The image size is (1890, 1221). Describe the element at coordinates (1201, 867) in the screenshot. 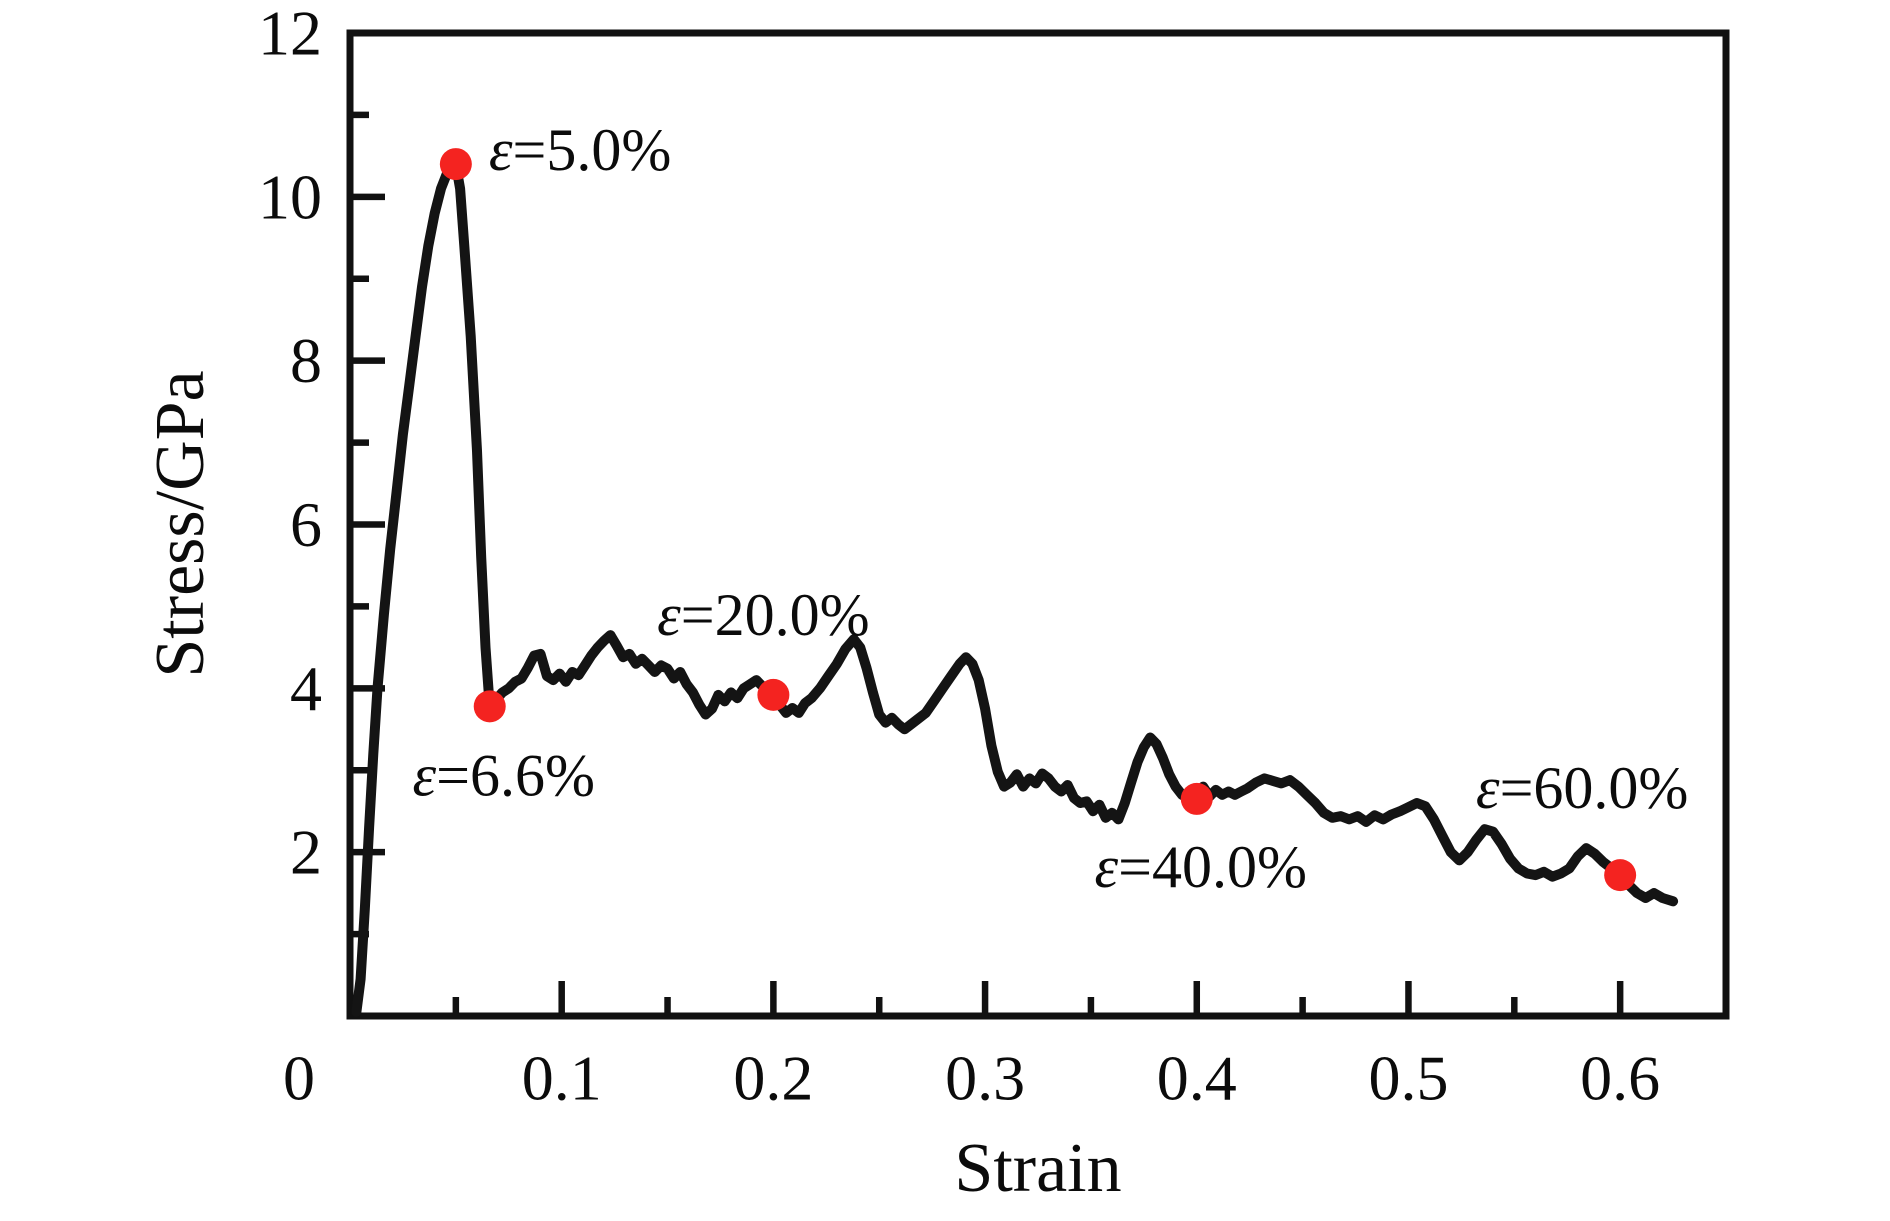

I see `annotation-label: ε=40.0%` at that location.